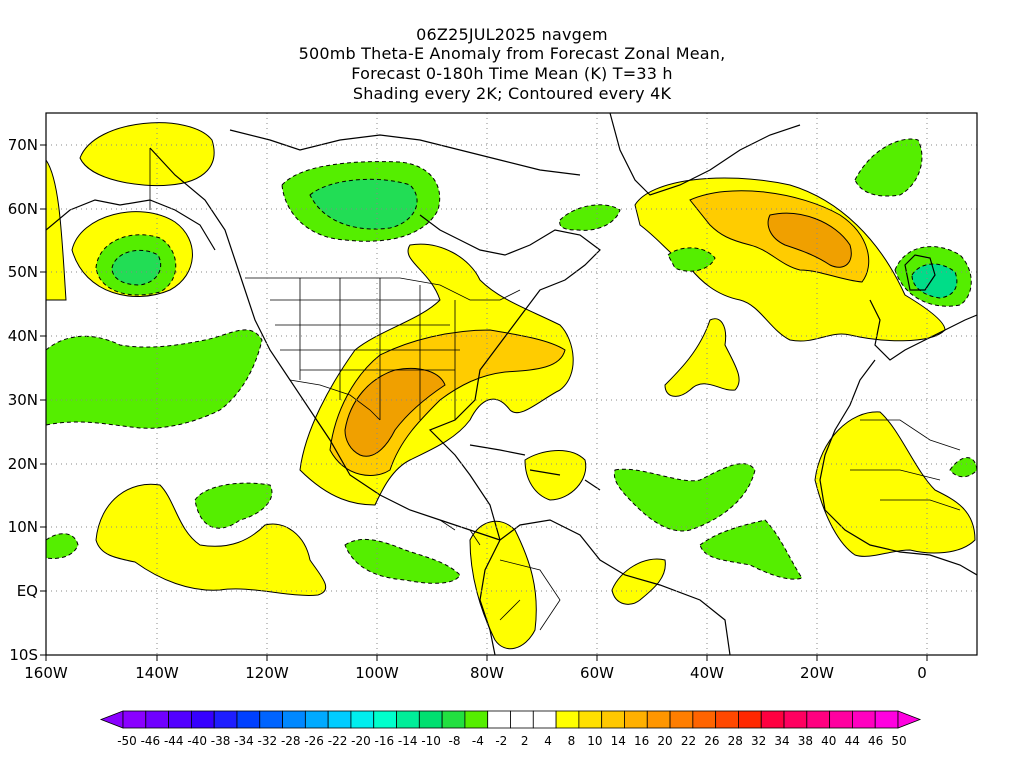 Image resolution: width=1024 pixels, height=768 pixels. I want to click on coastline-alaska, so click(131, 225).